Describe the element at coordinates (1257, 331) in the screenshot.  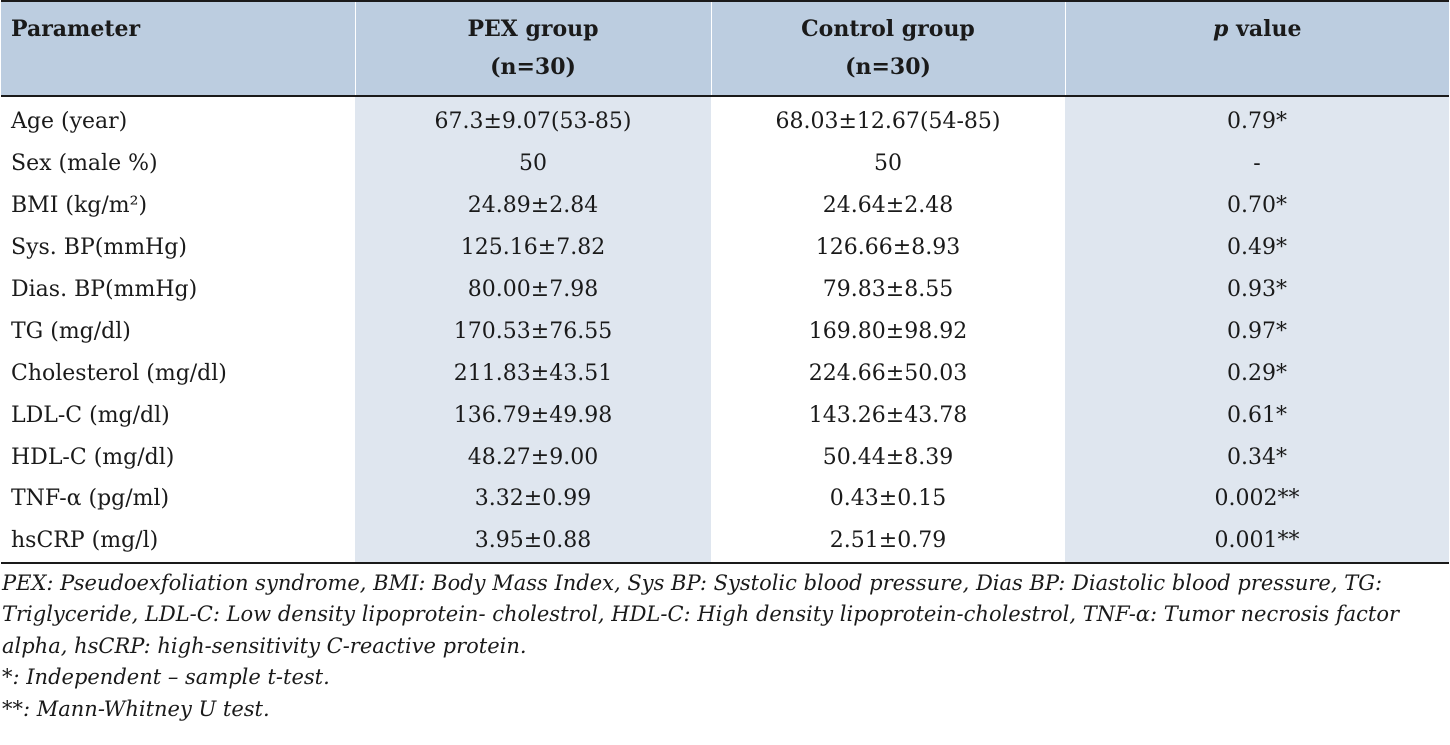
I see `cell-p-value: 0.97*` at that location.